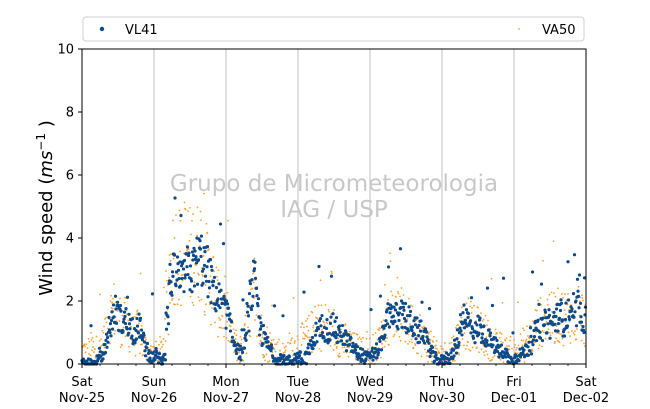 The height and width of the screenshot is (409, 650). I want to click on x-tick-label-day: Sat, so click(585, 382).